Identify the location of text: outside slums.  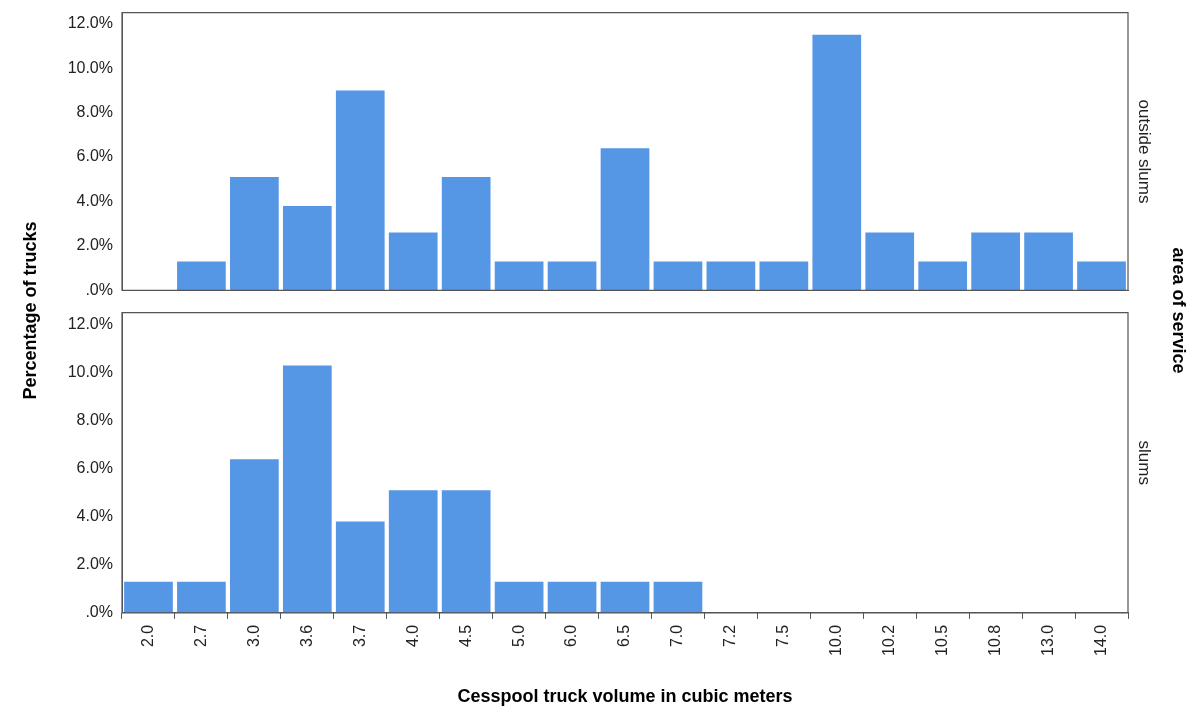
(1145, 151).